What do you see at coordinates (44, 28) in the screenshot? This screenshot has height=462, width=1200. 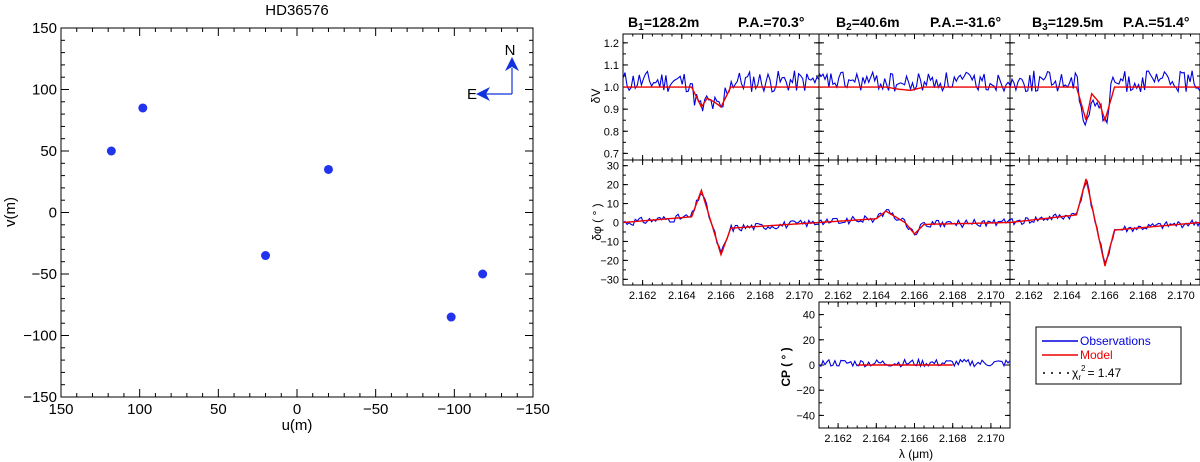 I see `uv-y-tick-label: 150` at bounding box center [44, 28].